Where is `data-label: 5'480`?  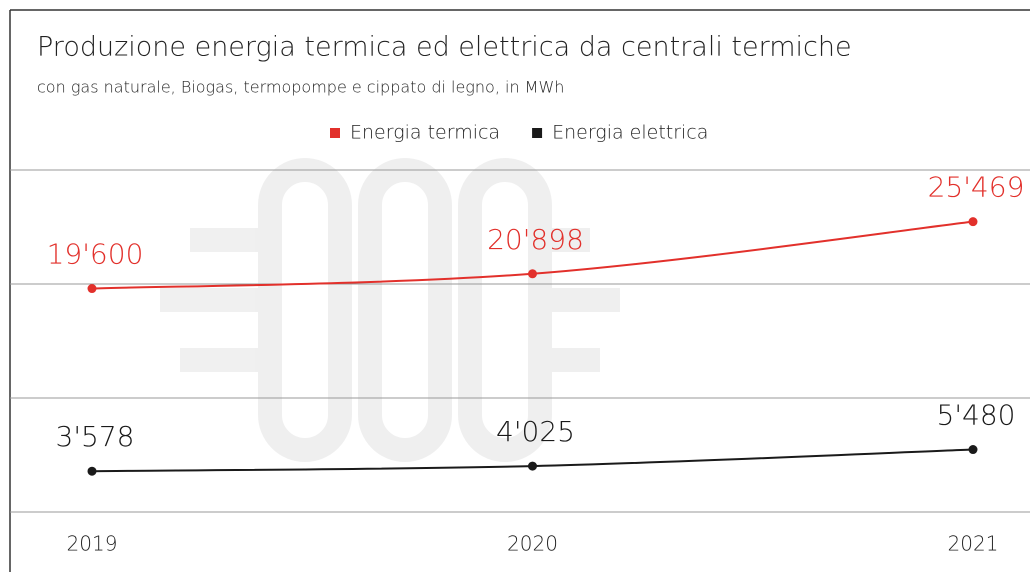
data-label: 5'480 is located at coordinates (976, 415).